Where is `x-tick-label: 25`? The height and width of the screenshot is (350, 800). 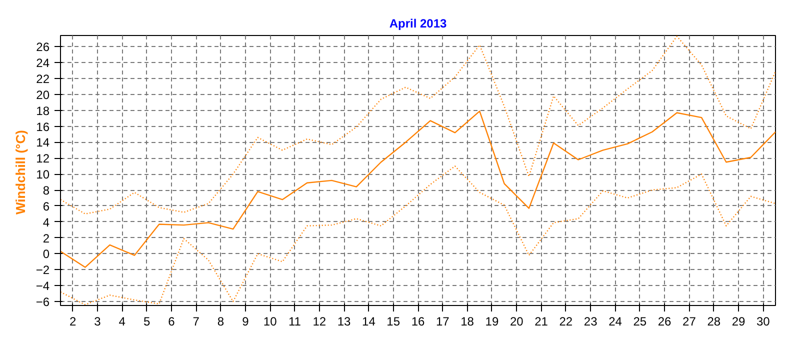
x-tick-label: 25 is located at coordinates (640, 321).